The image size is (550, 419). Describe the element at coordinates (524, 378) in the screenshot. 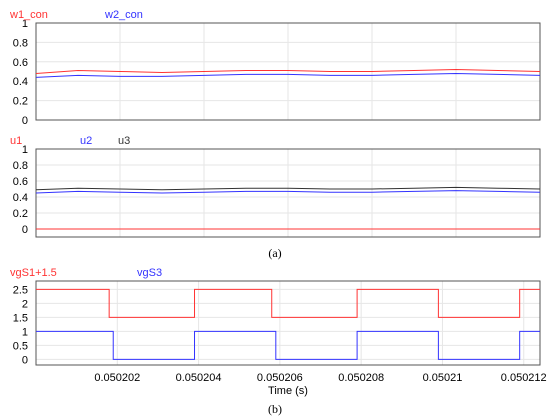

I see `x-tick-label: 0.050212` at that location.